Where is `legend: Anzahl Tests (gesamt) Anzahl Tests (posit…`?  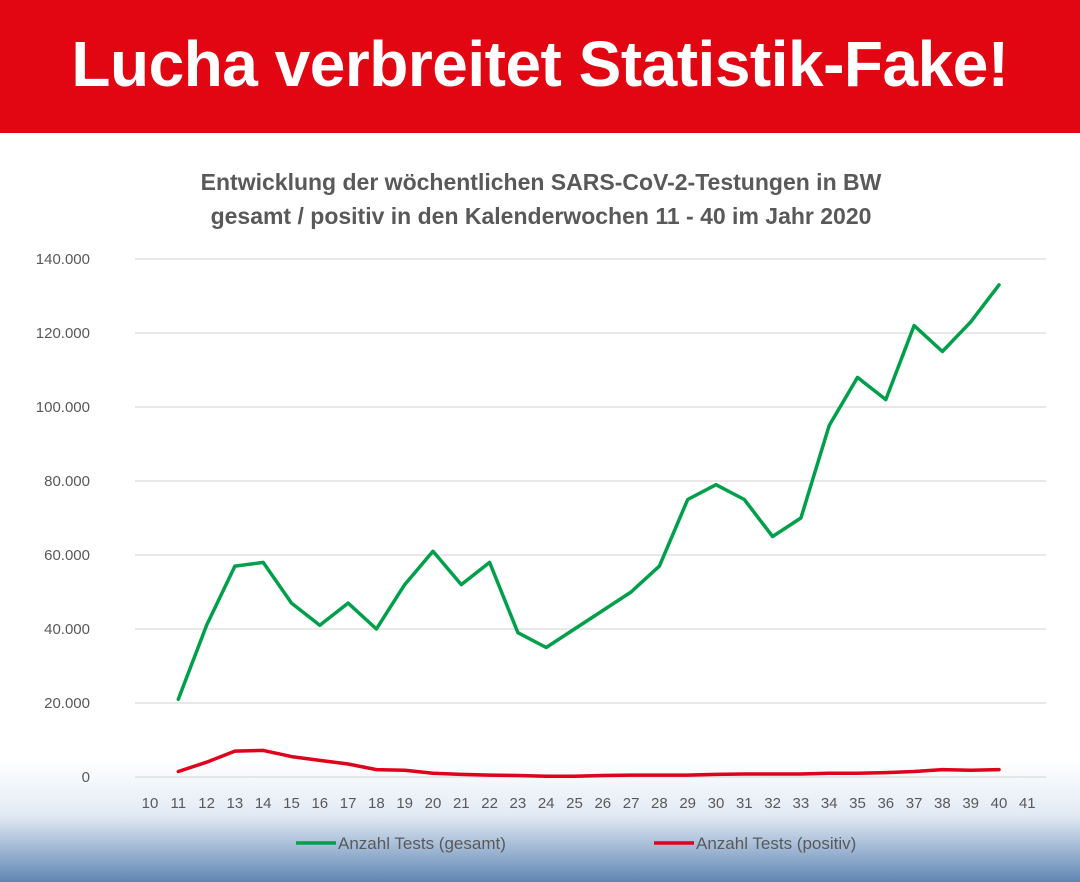 legend: Anzahl Tests (gesamt) Anzahl Tests (posit… is located at coordinates (576, 843).